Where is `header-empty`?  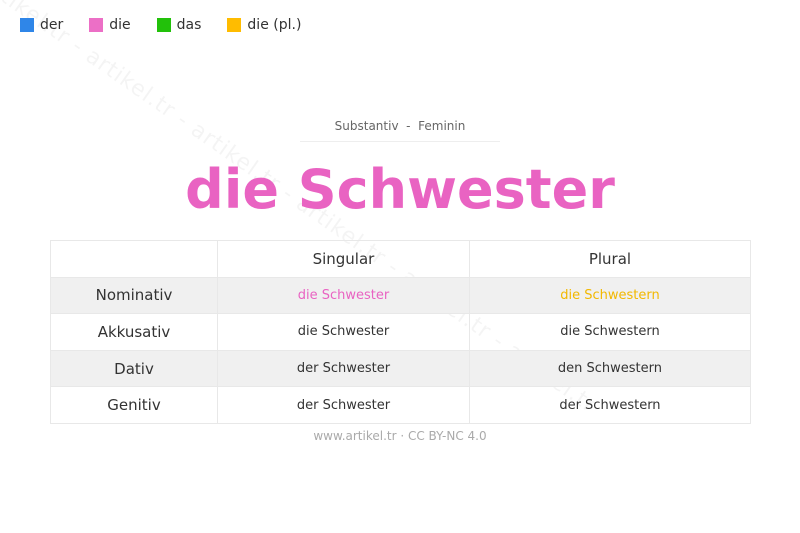
header-empty is located at coordinates (134, 259).